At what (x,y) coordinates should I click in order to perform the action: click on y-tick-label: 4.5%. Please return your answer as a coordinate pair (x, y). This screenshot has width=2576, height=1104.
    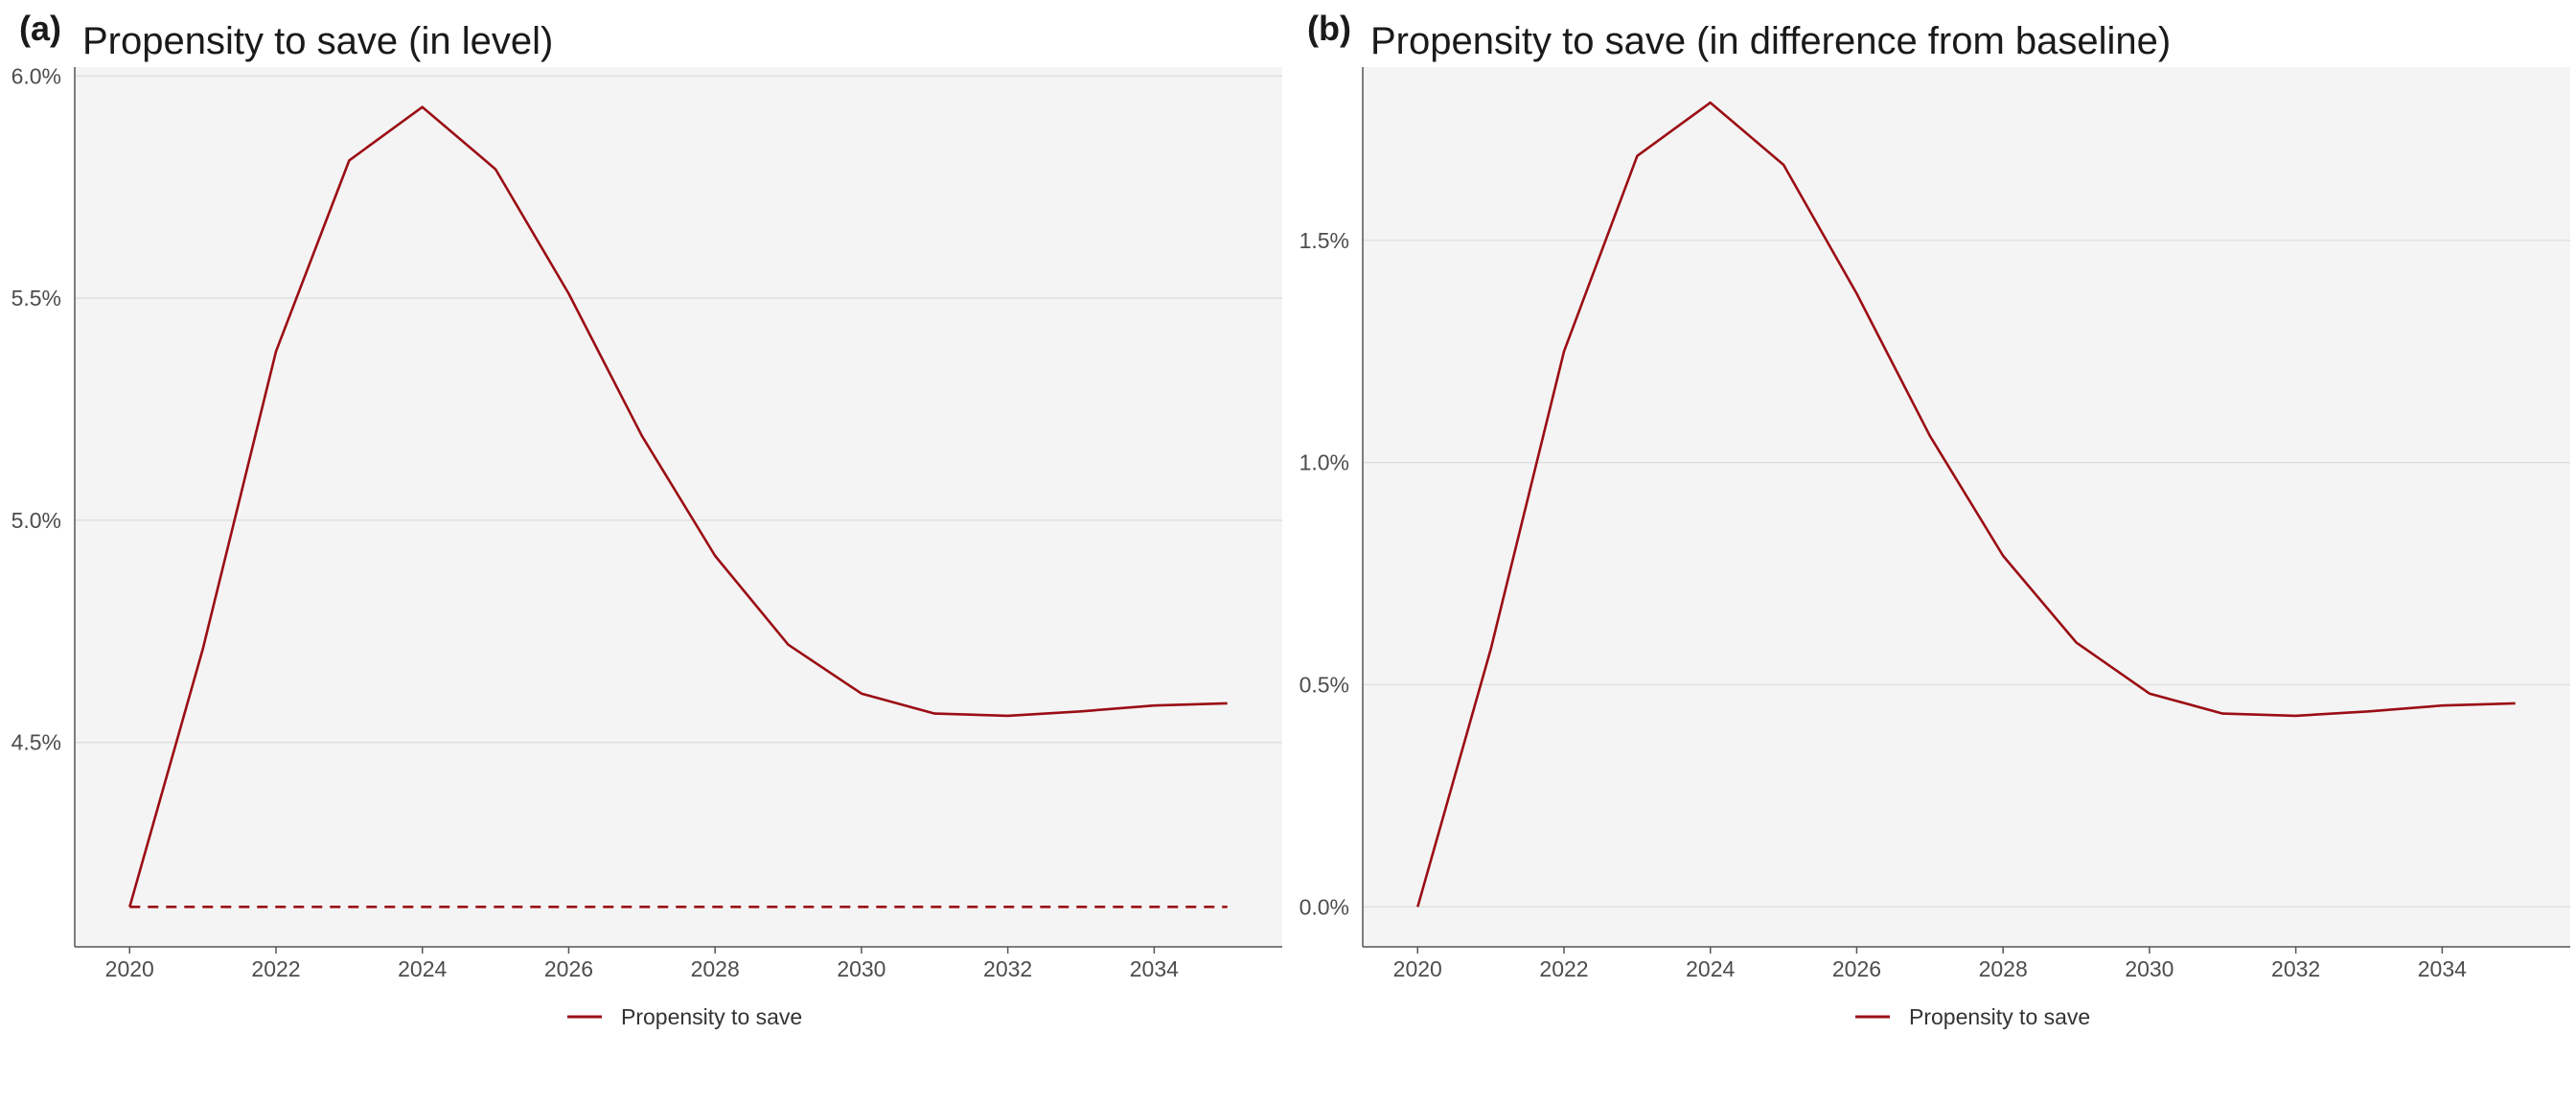
    Looking at the image, I should click on (36, 742).